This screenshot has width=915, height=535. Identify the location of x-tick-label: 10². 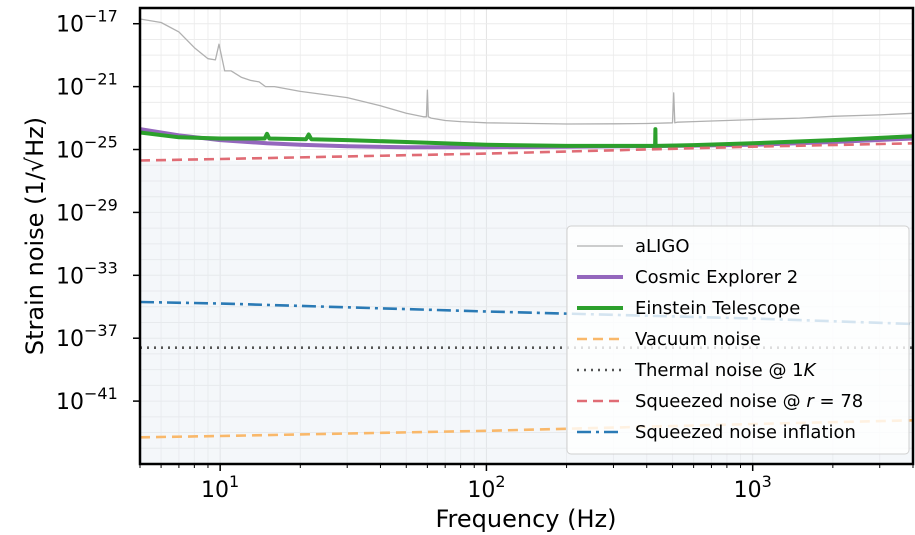
(486, 487).